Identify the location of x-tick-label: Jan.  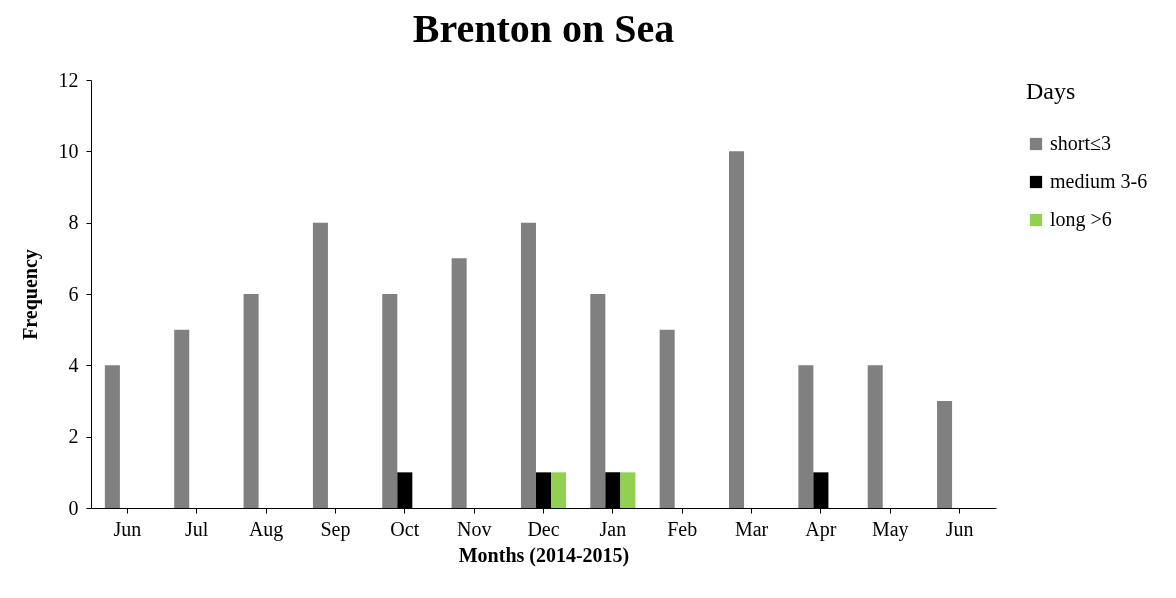
(613, 528).